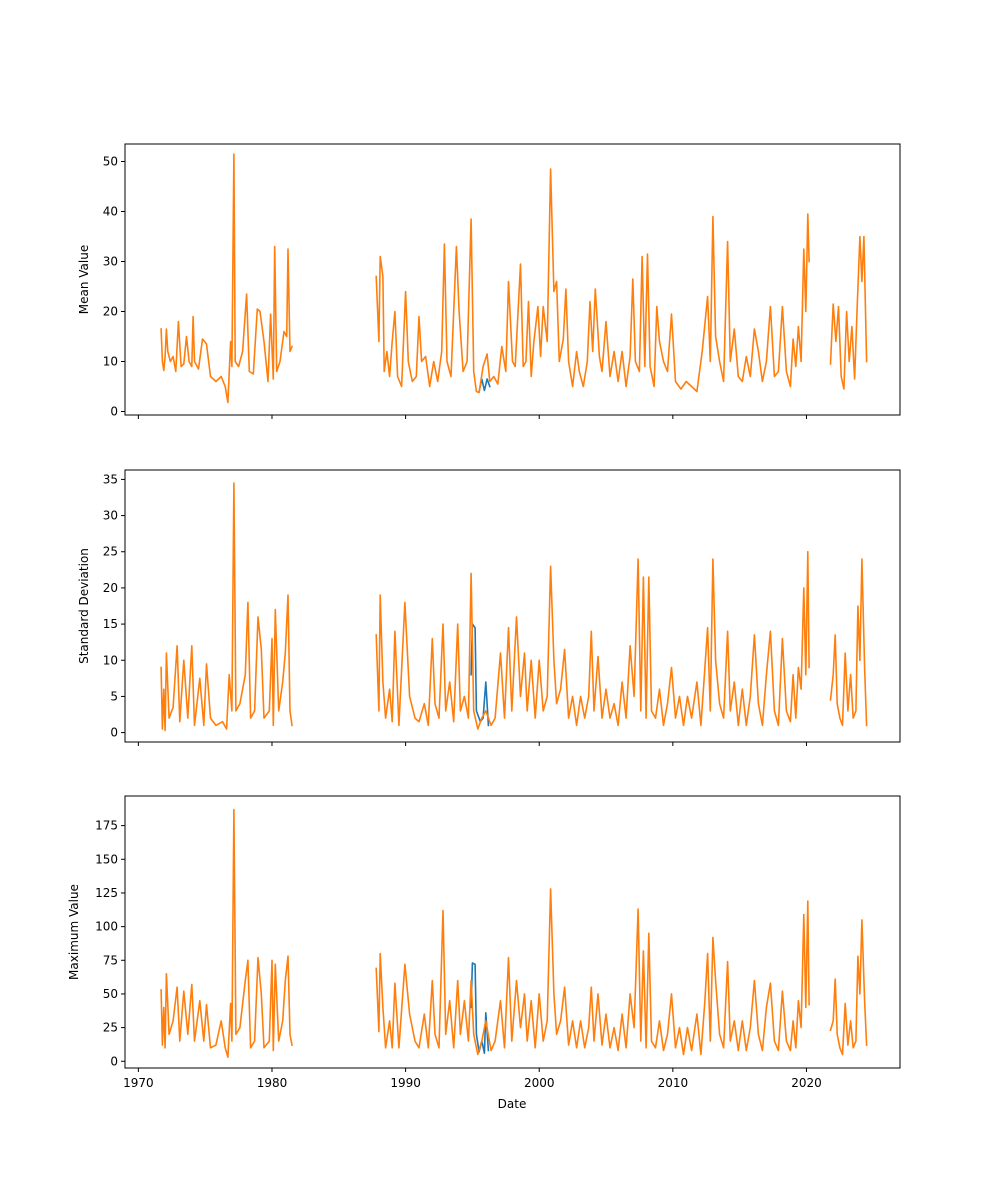 The image size is (1000, 1200). Describe the element at coordinates (84, 279) in the screenshot. I see `y-axis-label: Mean Value` at that location.